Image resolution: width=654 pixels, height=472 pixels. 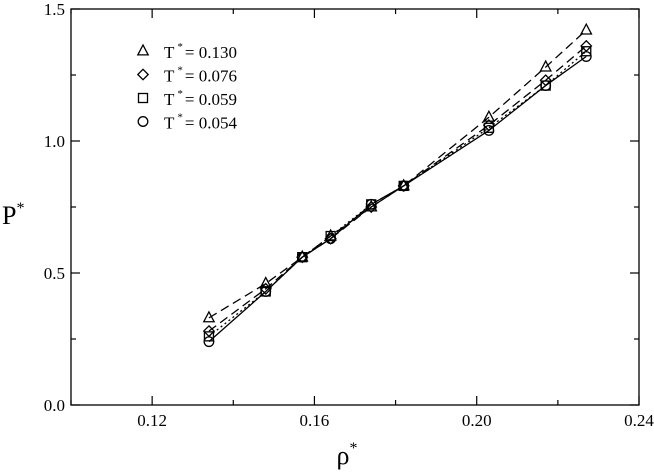 What do you see at coordinates (639, 420) in the screenshot?
I see `x-tick-label: 0.24` at bounding box center [639, 420].